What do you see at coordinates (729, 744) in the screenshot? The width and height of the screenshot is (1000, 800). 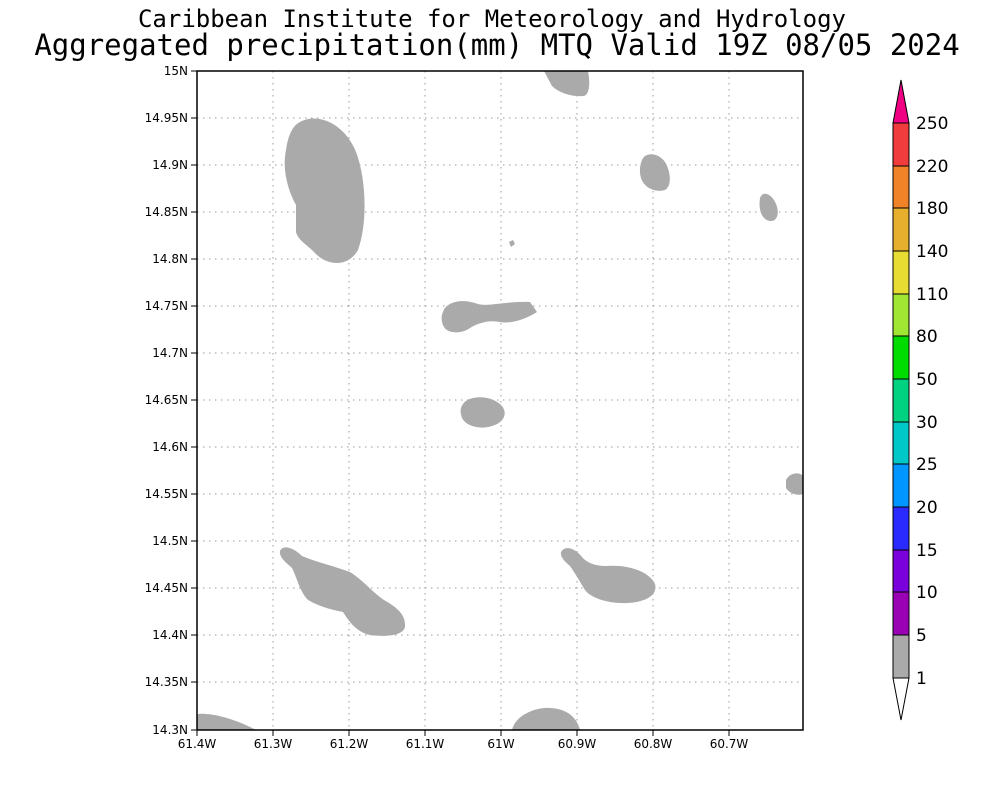 I see `lon-tick-label: 60.7W` at bounding box center [729, 744].